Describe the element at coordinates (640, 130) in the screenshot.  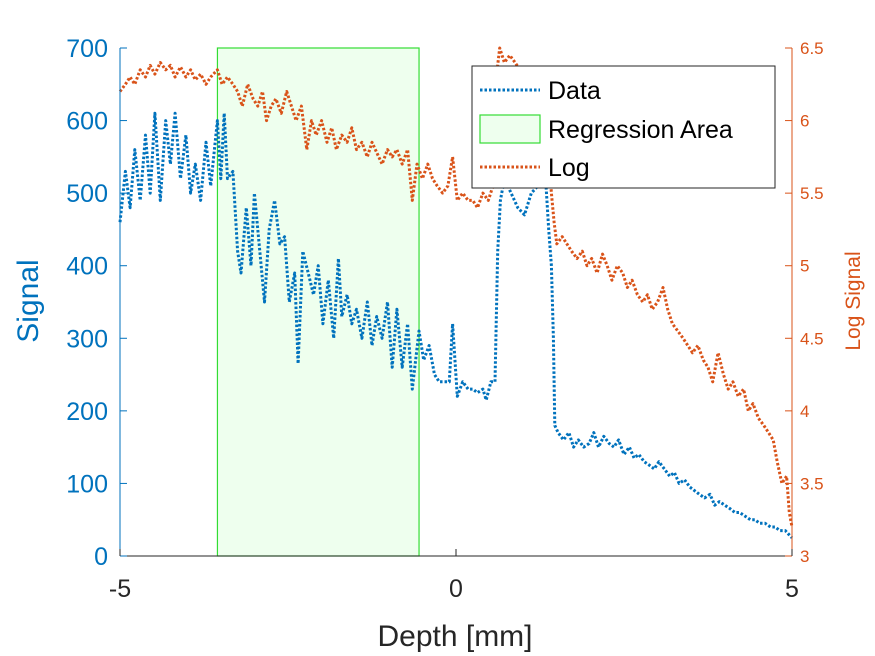
I see `legend-label: Regression Area` at that location.